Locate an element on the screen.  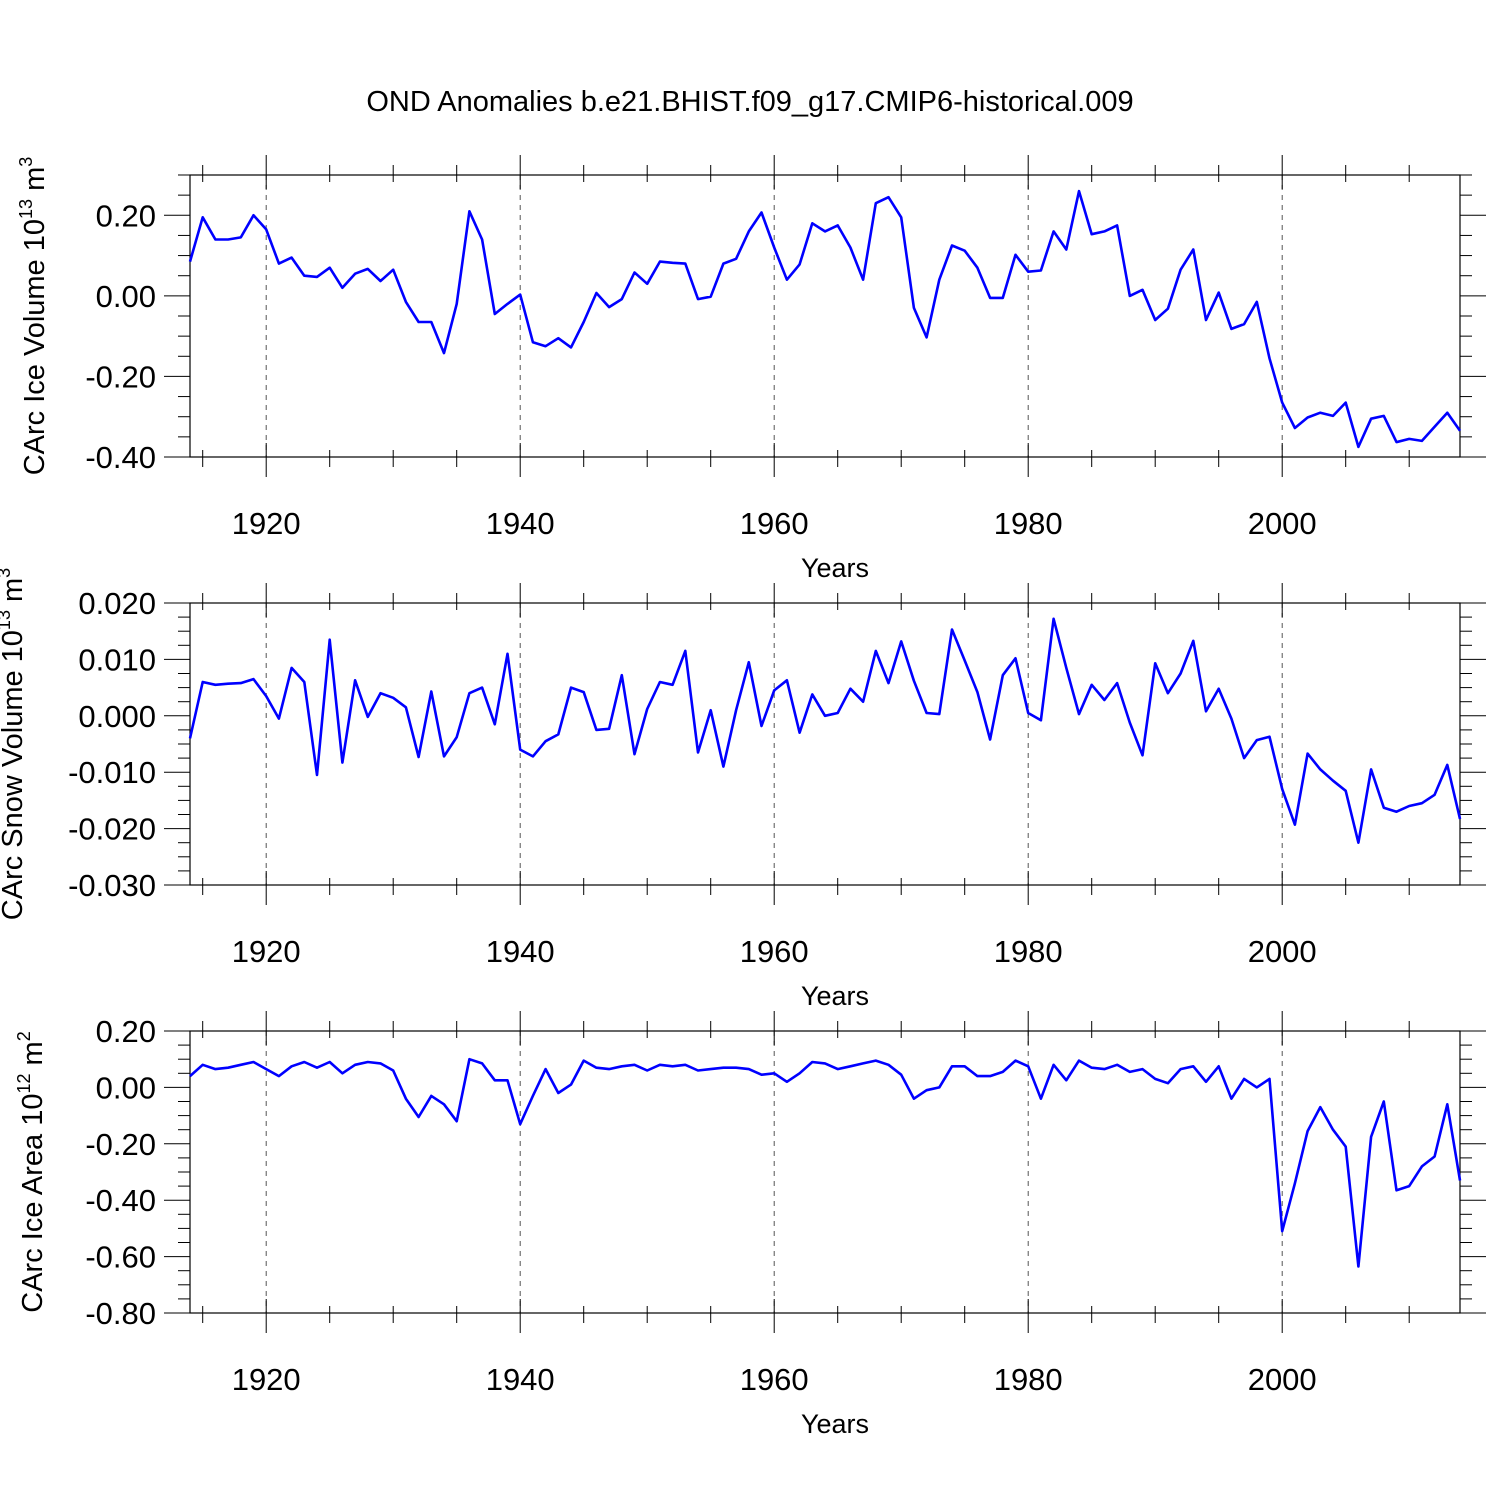
series-line-snow-volume is located at coordinates (825, 731).